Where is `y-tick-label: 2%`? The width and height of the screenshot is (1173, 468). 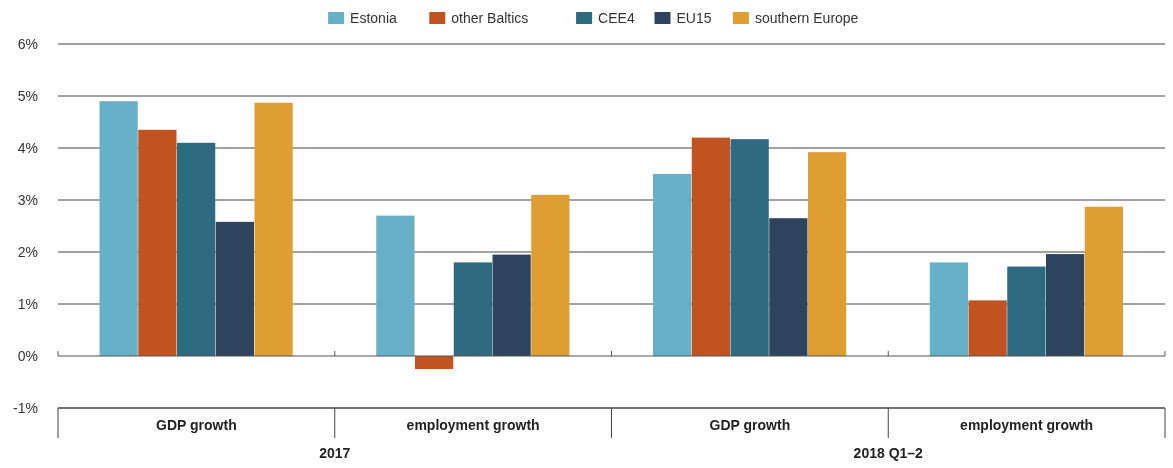
y-tick-label: 2% is located at coordinates (27, 251).